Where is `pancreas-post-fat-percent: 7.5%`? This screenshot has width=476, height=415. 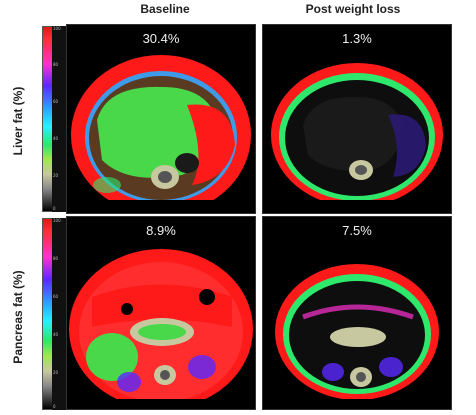 pancreas-post-fat-percent: 7.5% is located at coordinates (357, 230).